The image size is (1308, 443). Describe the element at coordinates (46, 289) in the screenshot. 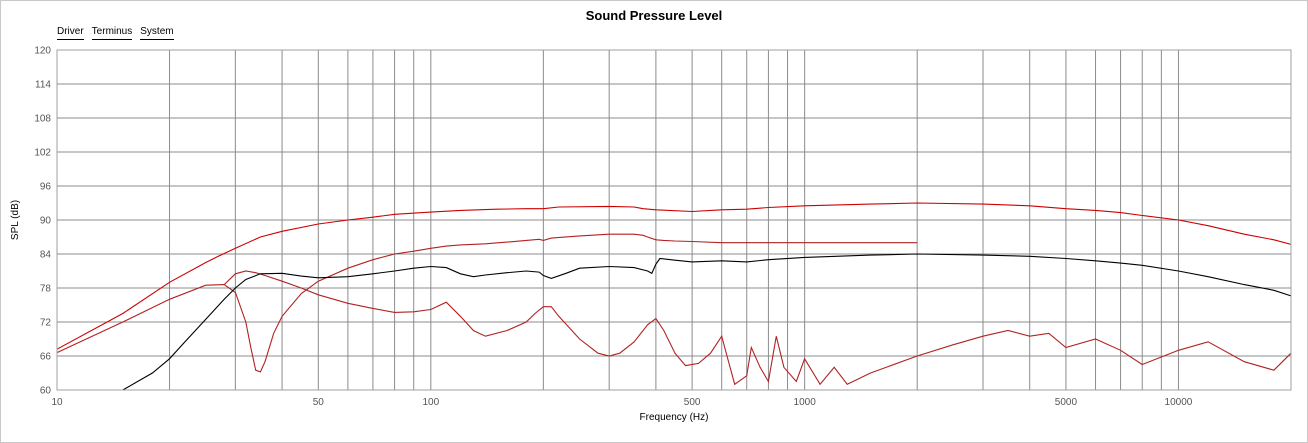

I see `y-tick-label: 78` at that location.